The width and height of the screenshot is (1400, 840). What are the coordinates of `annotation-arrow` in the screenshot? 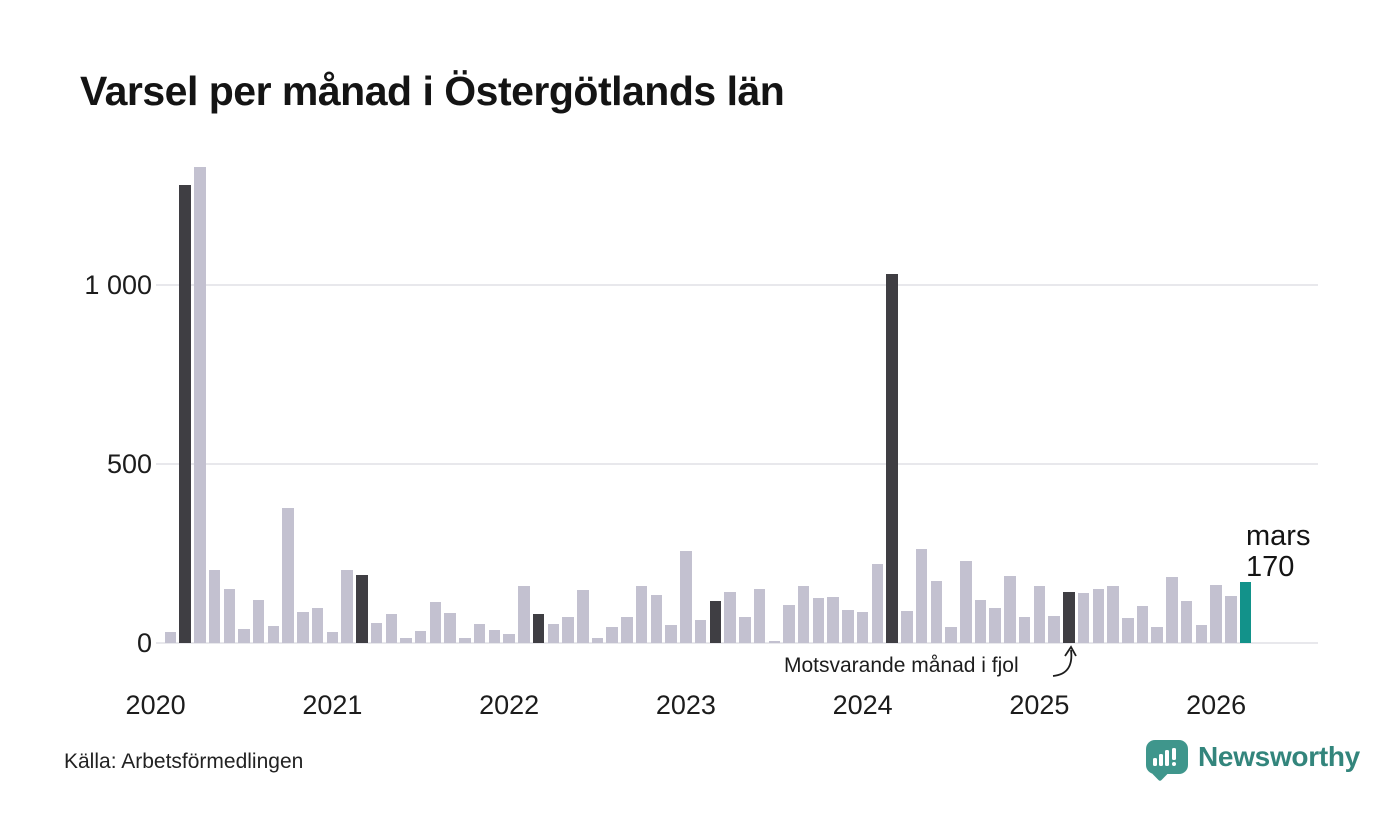 It's located at (1064, 661).